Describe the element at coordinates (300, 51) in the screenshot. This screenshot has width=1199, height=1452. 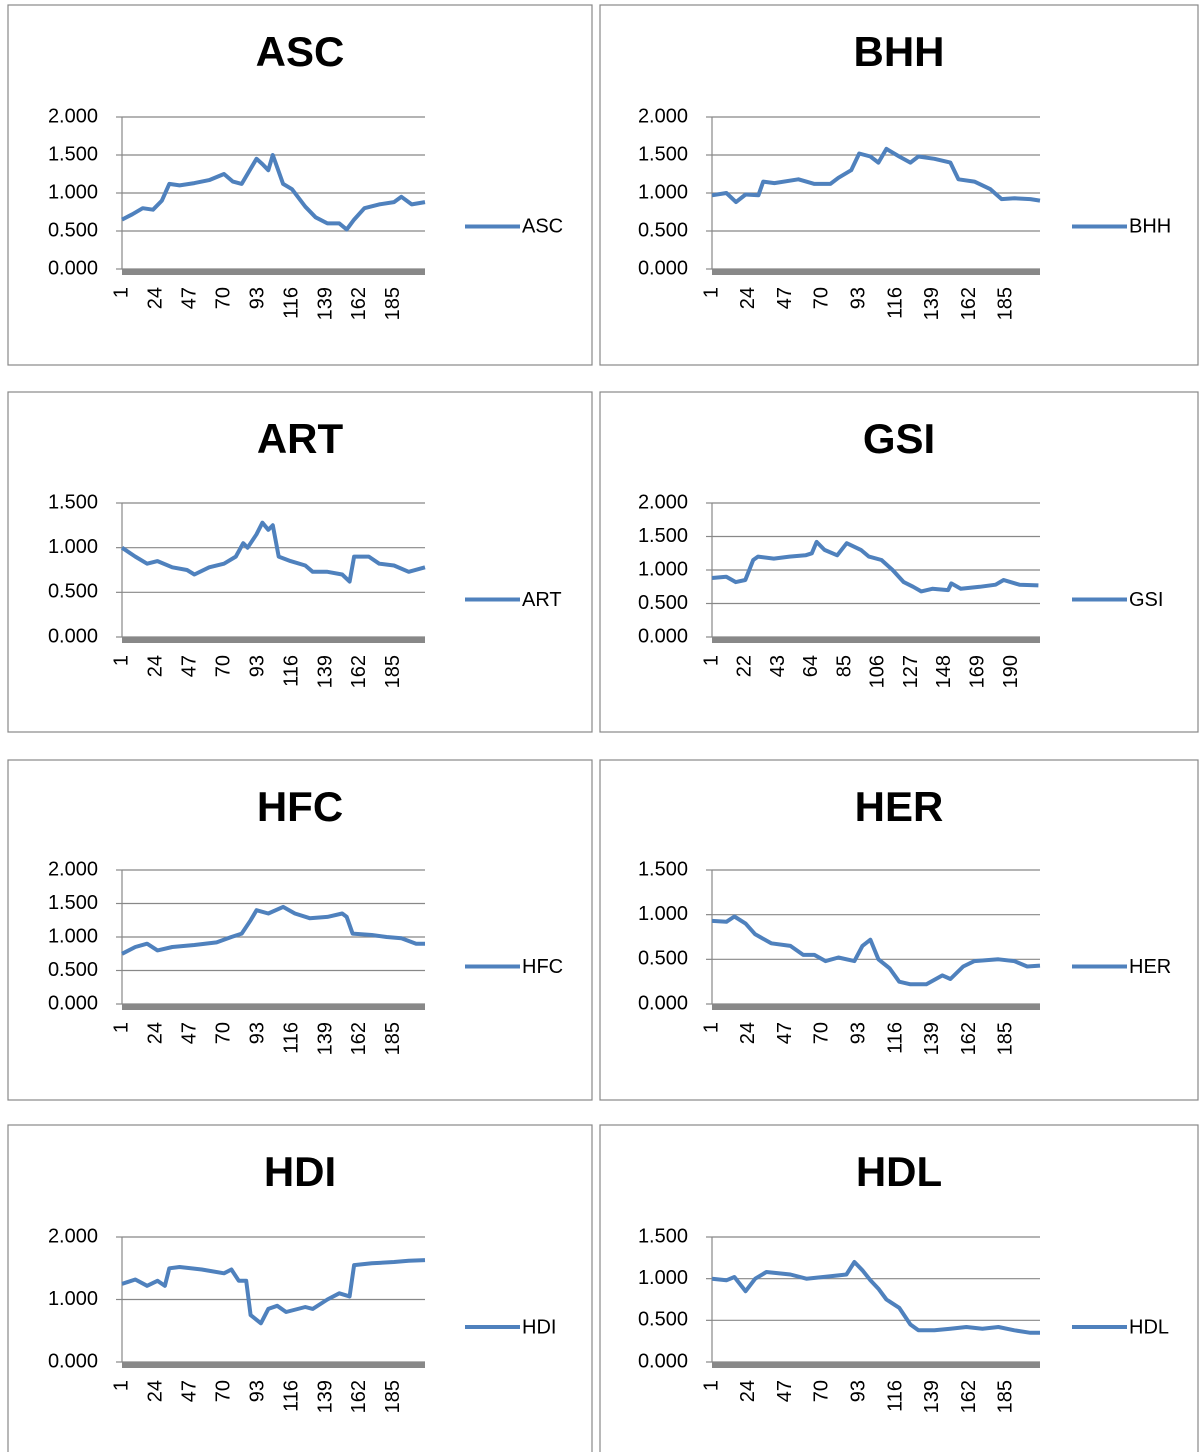
I see `chart-title: ASC` at that location.